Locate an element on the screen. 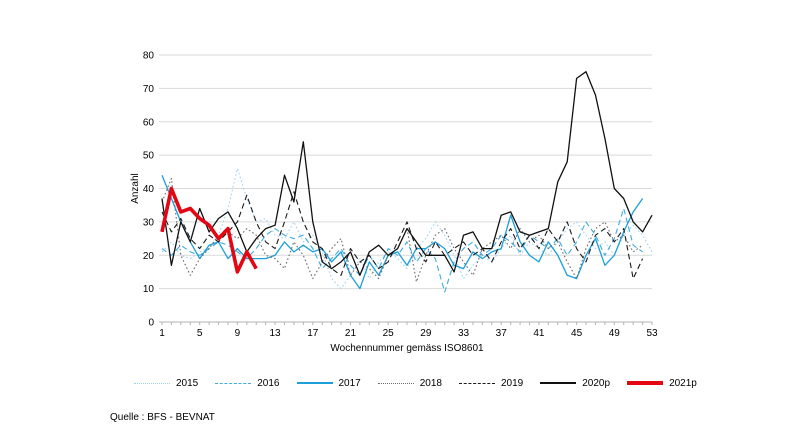 The width and height of the screenshot is (796, 445). legend-item-2020p: 2020p is located at coordinates (575, 383).